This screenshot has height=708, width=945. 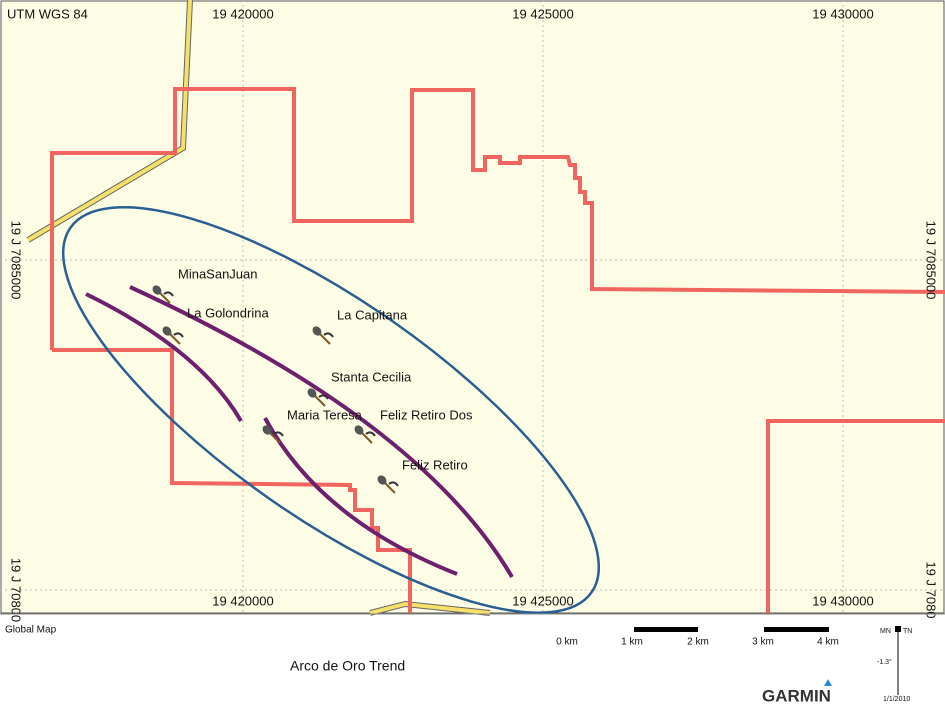 What do you see at coordinates (828, 682) in the screenshot?
I see `brand-triangle` at bounding box center [828, 682].